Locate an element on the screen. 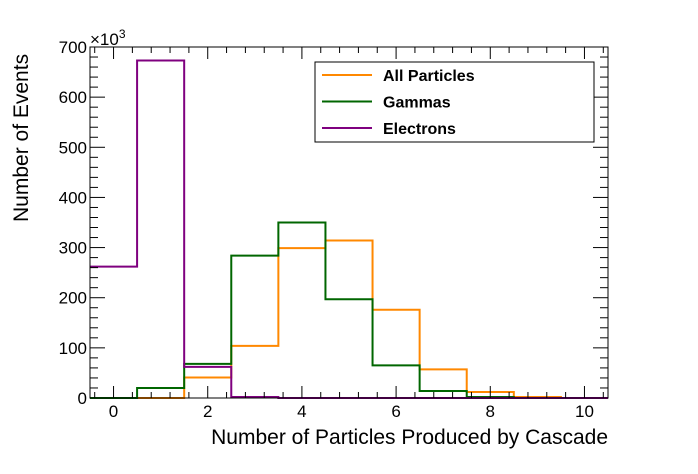  legend: All Particles Gammas Electrons is located at coordinates (454, 102).